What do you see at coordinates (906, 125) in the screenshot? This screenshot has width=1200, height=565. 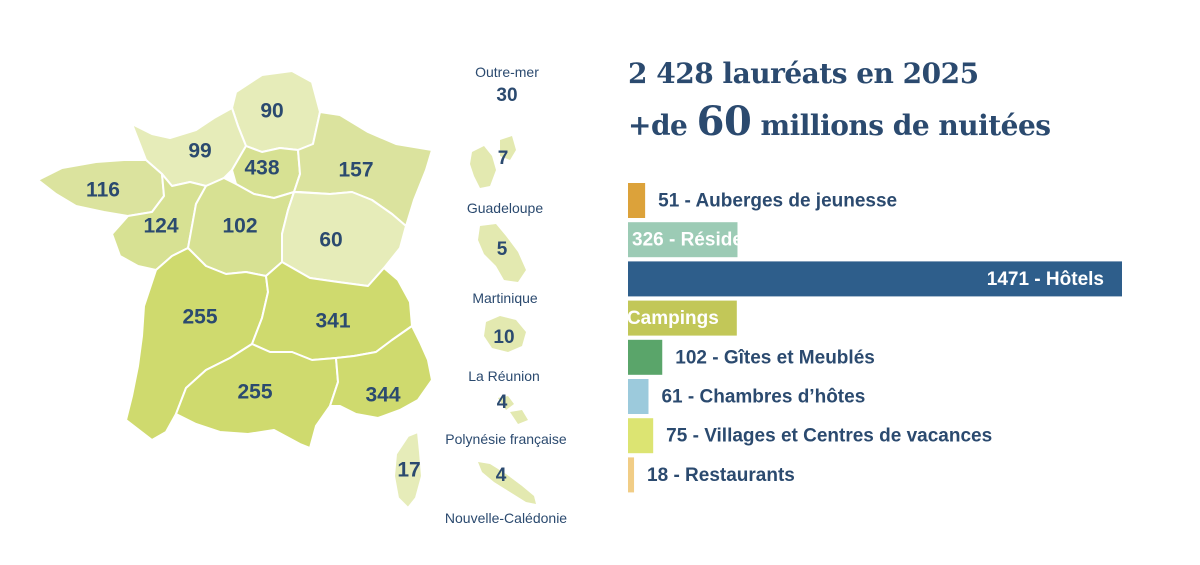 I see `headline-suffix: millions de nuitées` at bounding box center [906, 125].